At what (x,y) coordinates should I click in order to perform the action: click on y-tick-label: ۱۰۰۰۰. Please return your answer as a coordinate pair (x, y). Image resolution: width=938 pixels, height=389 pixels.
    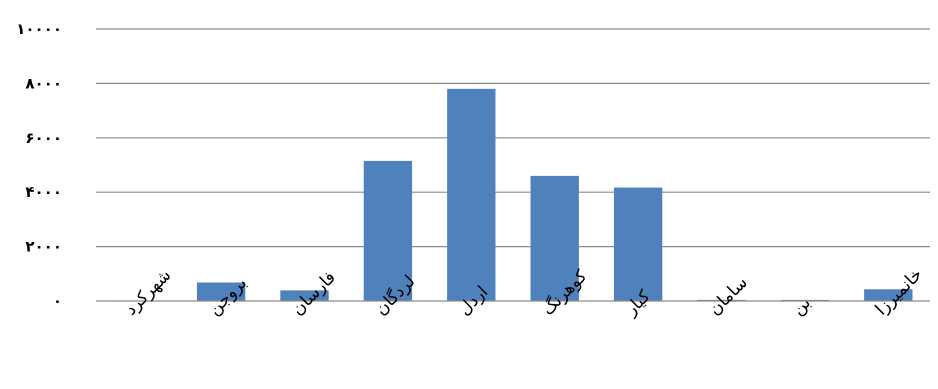
    Looking at the image, I should click on (39, 29).